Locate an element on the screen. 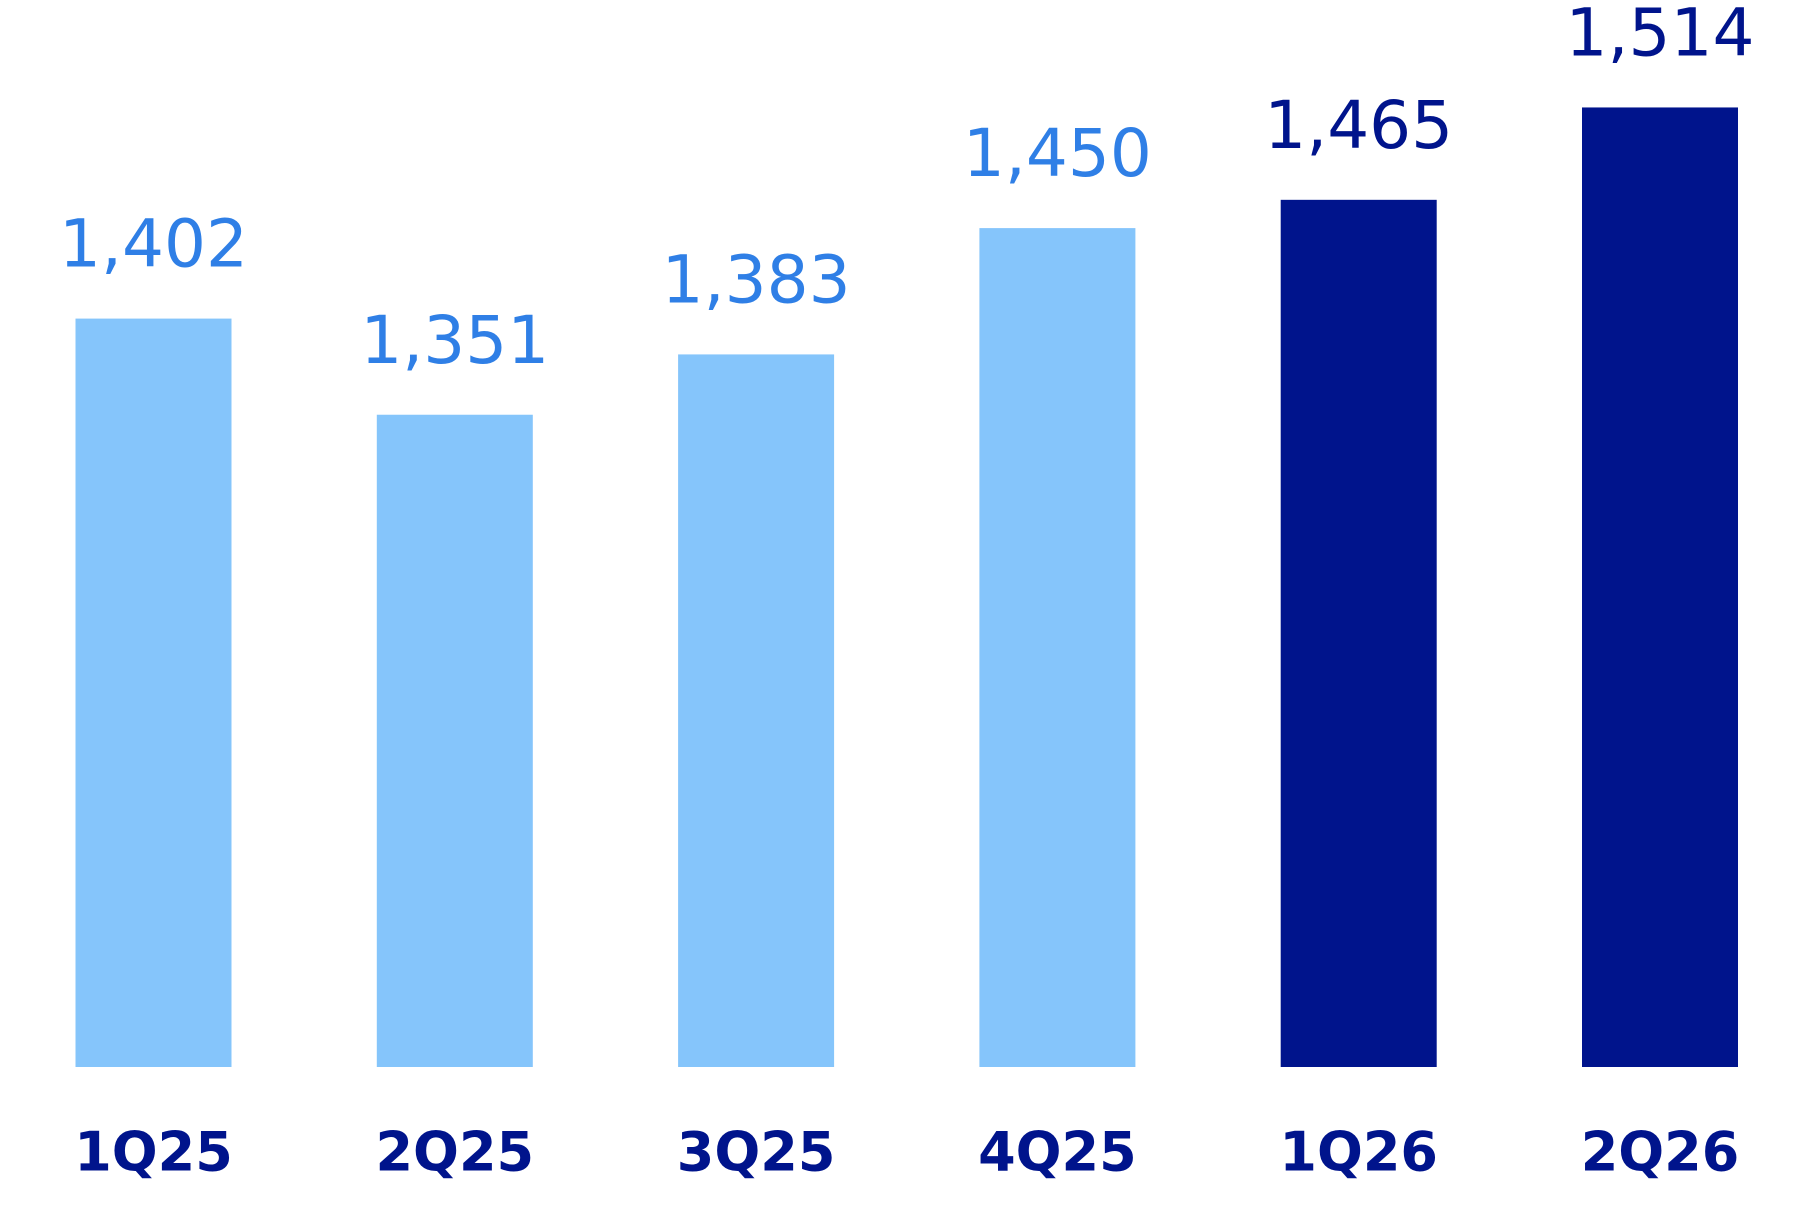  x-tick-label: 2Q26 is located at coordinates (1660, 1152).